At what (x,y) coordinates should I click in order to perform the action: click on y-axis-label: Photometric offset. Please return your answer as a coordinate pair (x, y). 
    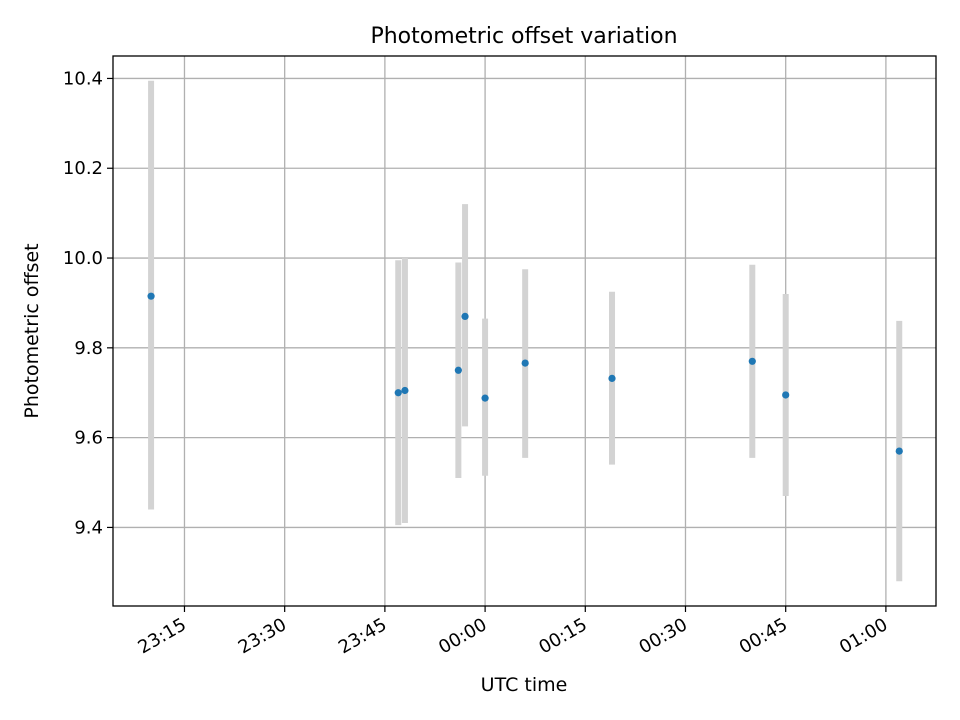
    Looking at the image, I should click on (32, 330).